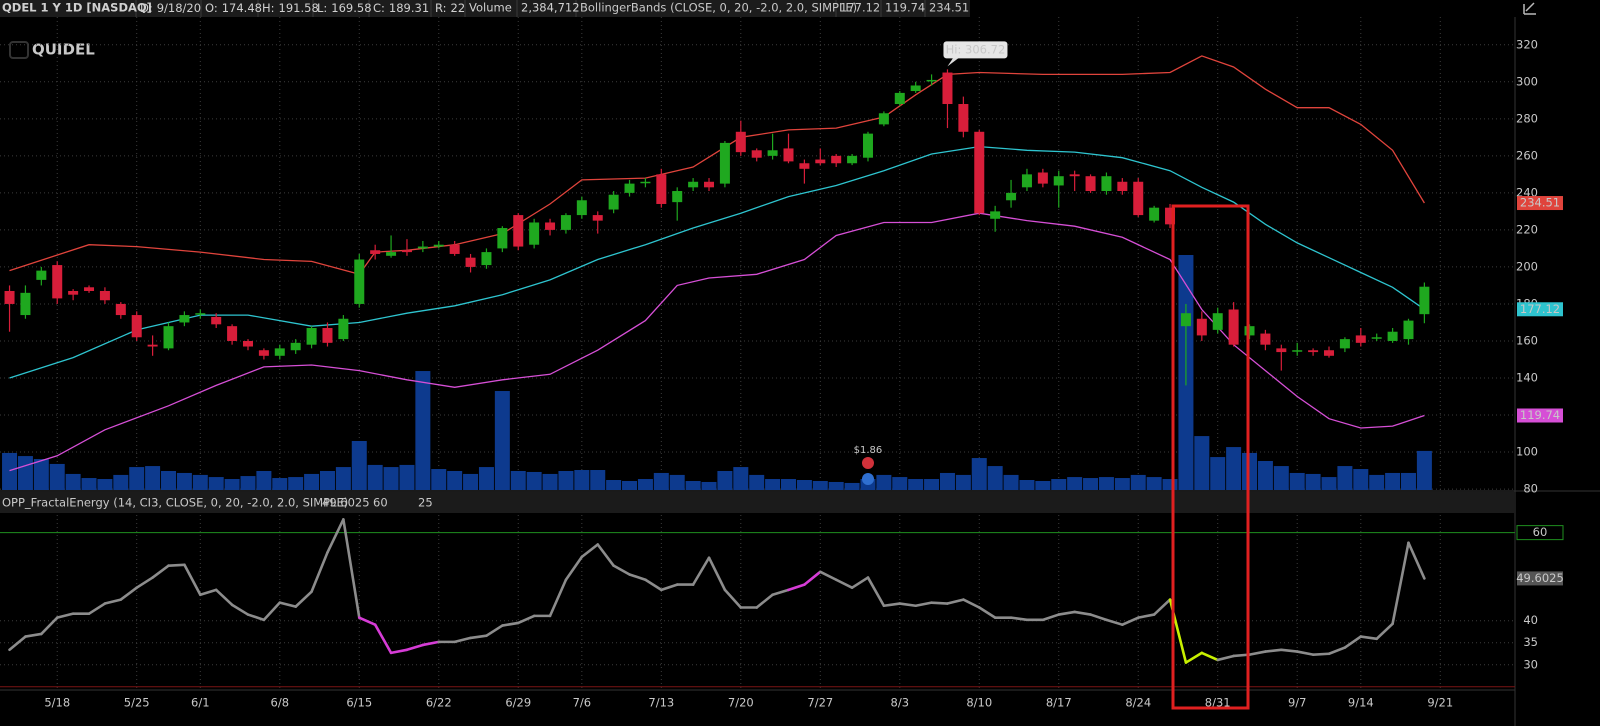 This screenshot has width=1600, height=726. What do you see at coordinates (1530, 620) in the screenshot?
I see `y-tick-label: 40` at bounding box center [1530, 620].